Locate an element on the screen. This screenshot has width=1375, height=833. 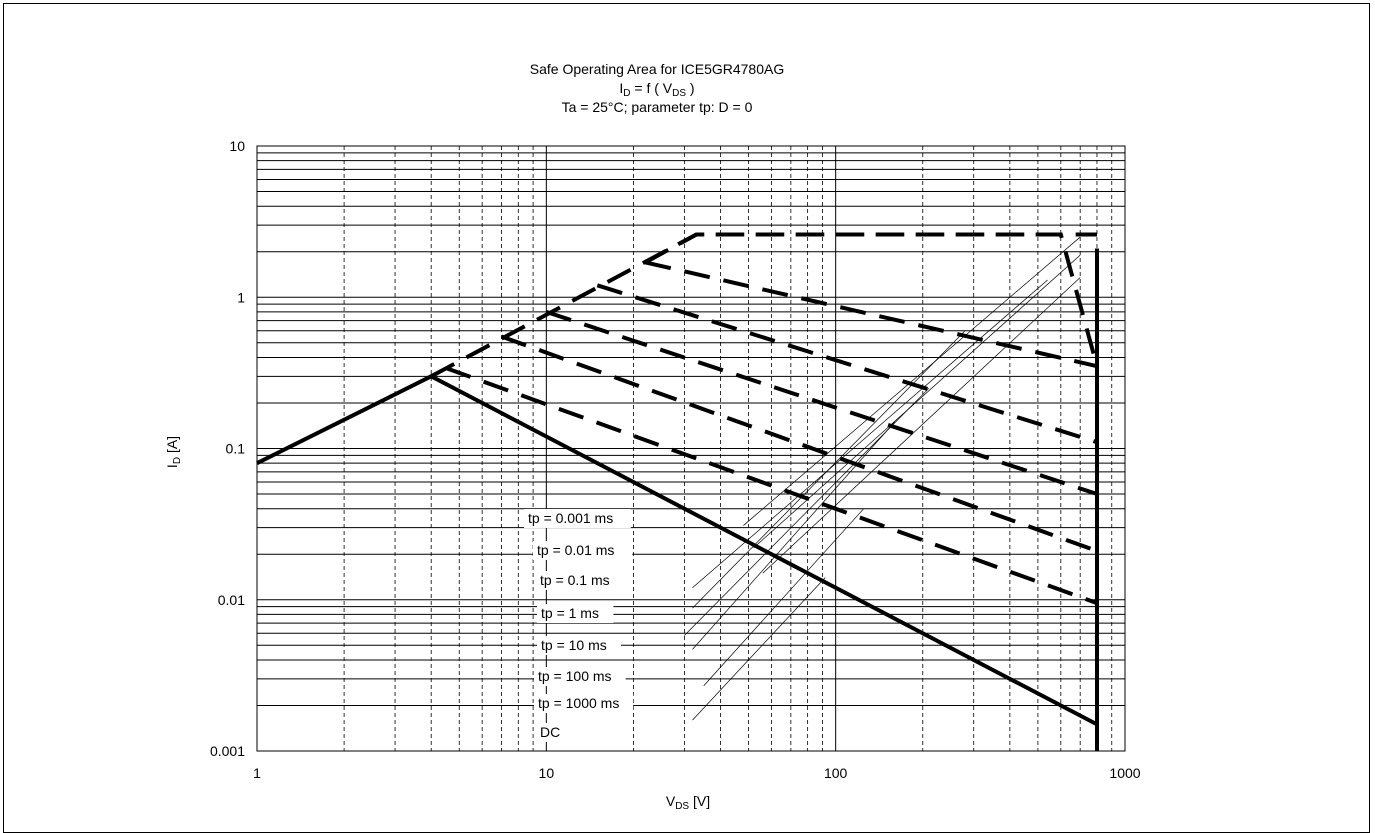
y-tick-label: 1 is located at coordinates (241, 297).